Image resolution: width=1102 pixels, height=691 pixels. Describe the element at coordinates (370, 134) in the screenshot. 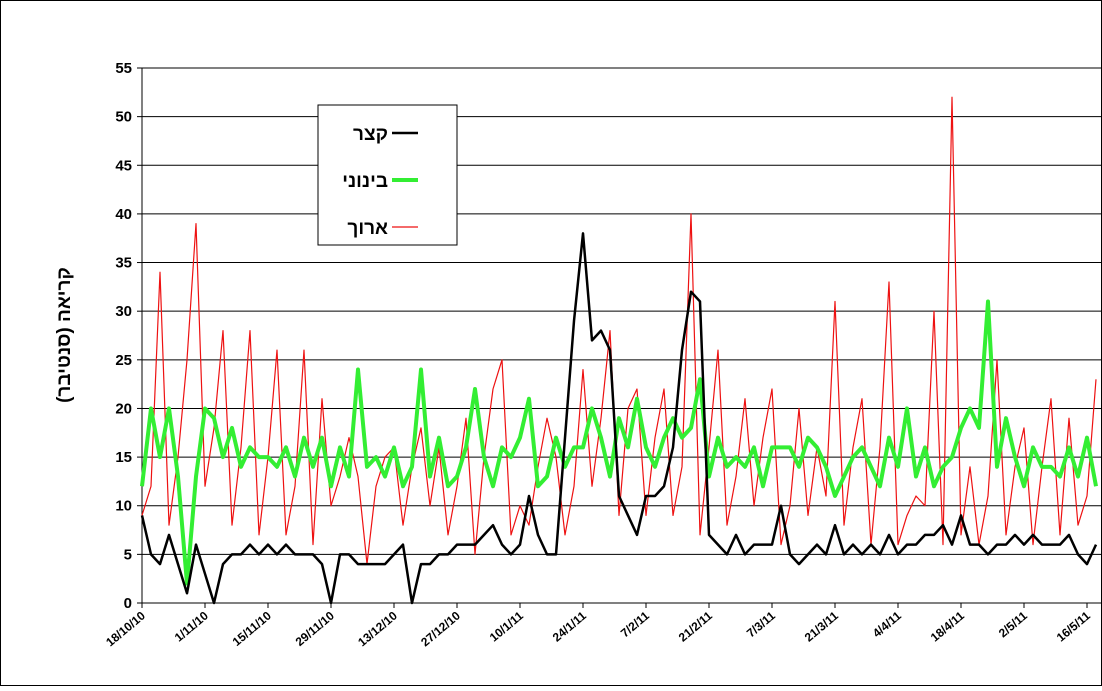

I see `legend-label: קצר` at that location.